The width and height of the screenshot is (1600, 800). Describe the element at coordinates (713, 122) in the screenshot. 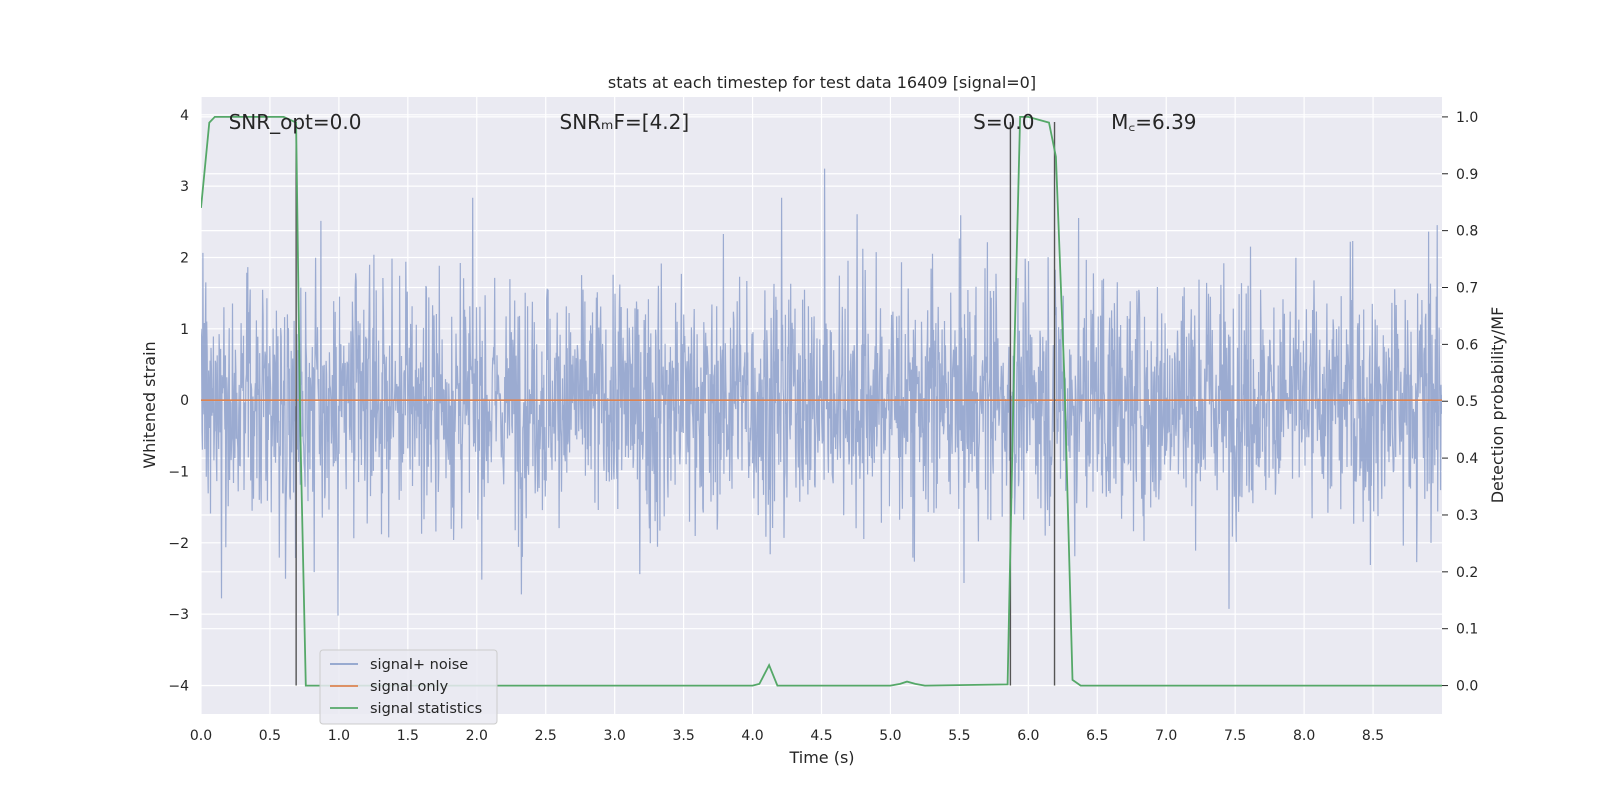

I see `annotations: SNR_opt=0.0 SNRₘF=[4.2] S=0.0 M꜀=6.39` at that location.